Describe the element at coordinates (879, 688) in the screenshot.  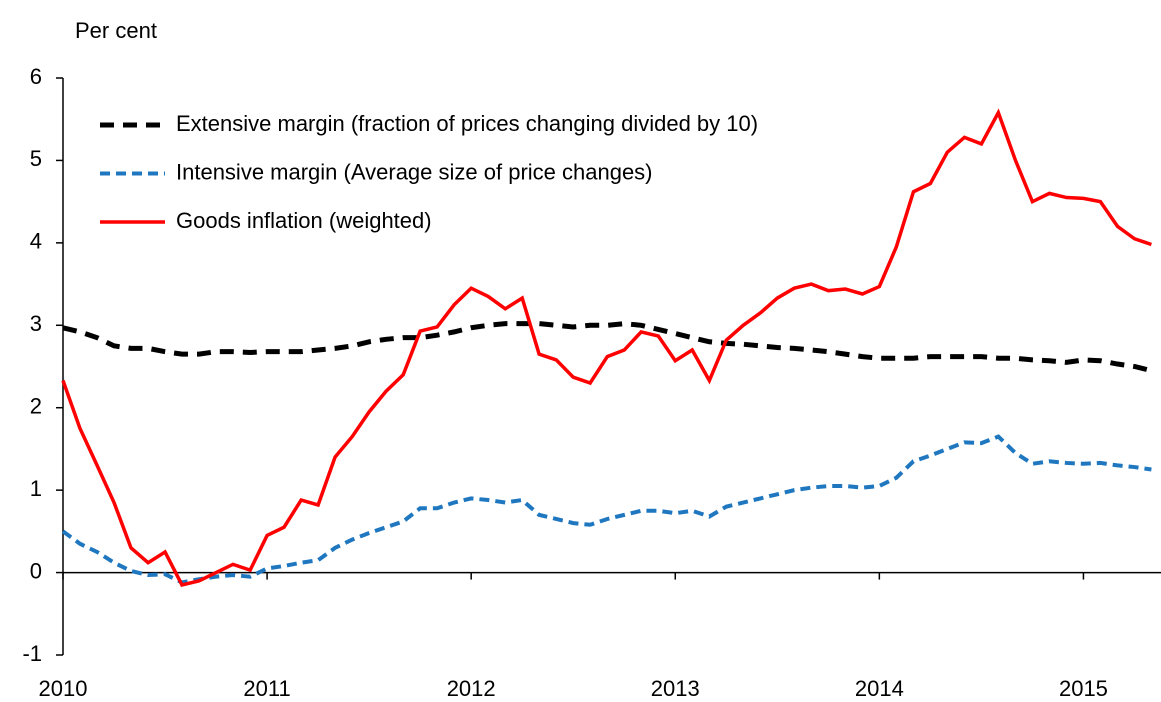
I see `x-tick-label: 2014` at that location.